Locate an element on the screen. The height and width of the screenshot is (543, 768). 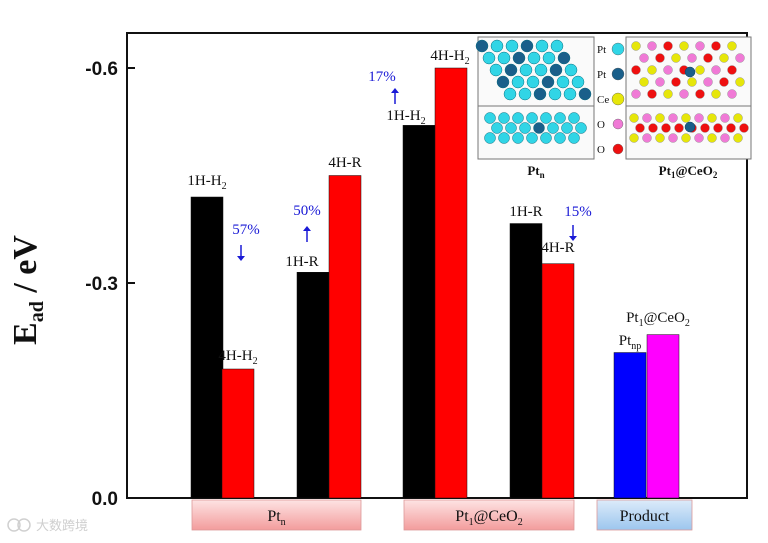
percent-annotation: 57% is located at coordinates (246, 230).